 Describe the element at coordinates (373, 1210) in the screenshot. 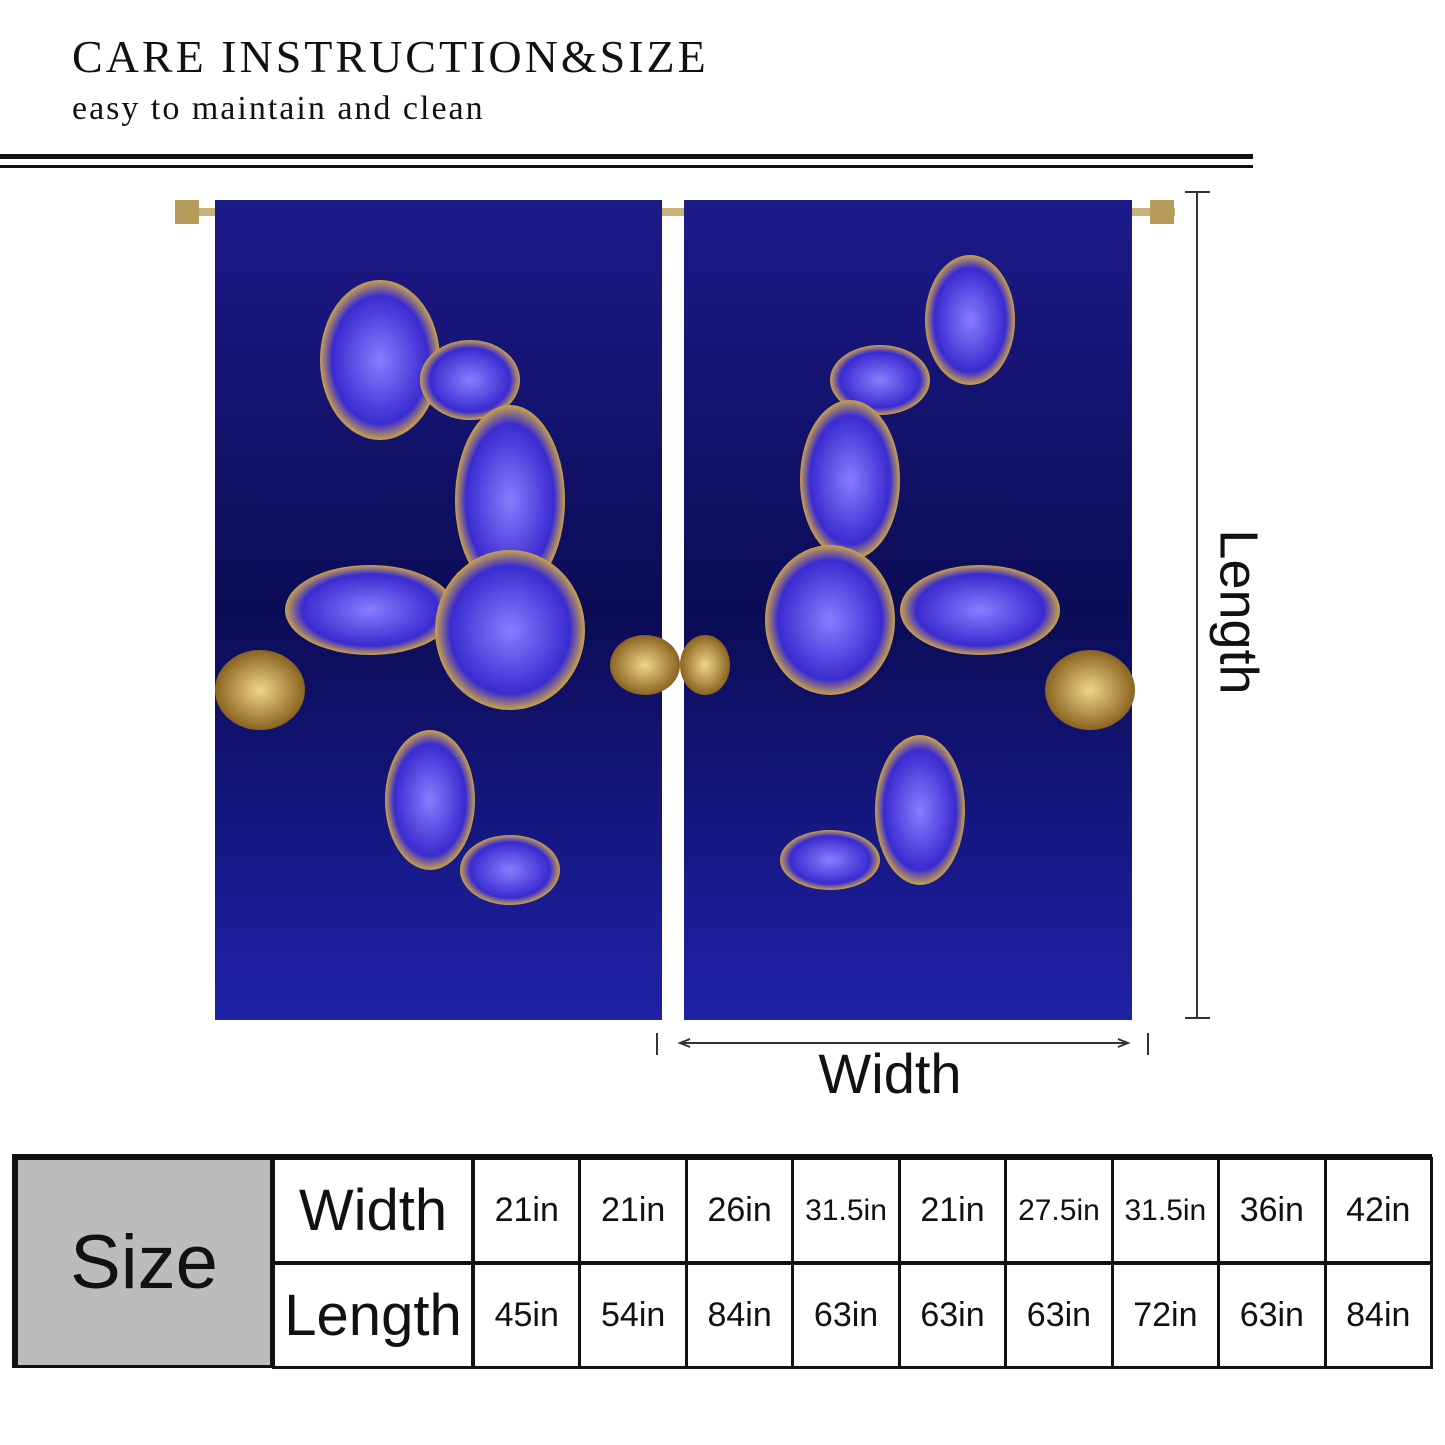

I see `row-label: Width` at that location.